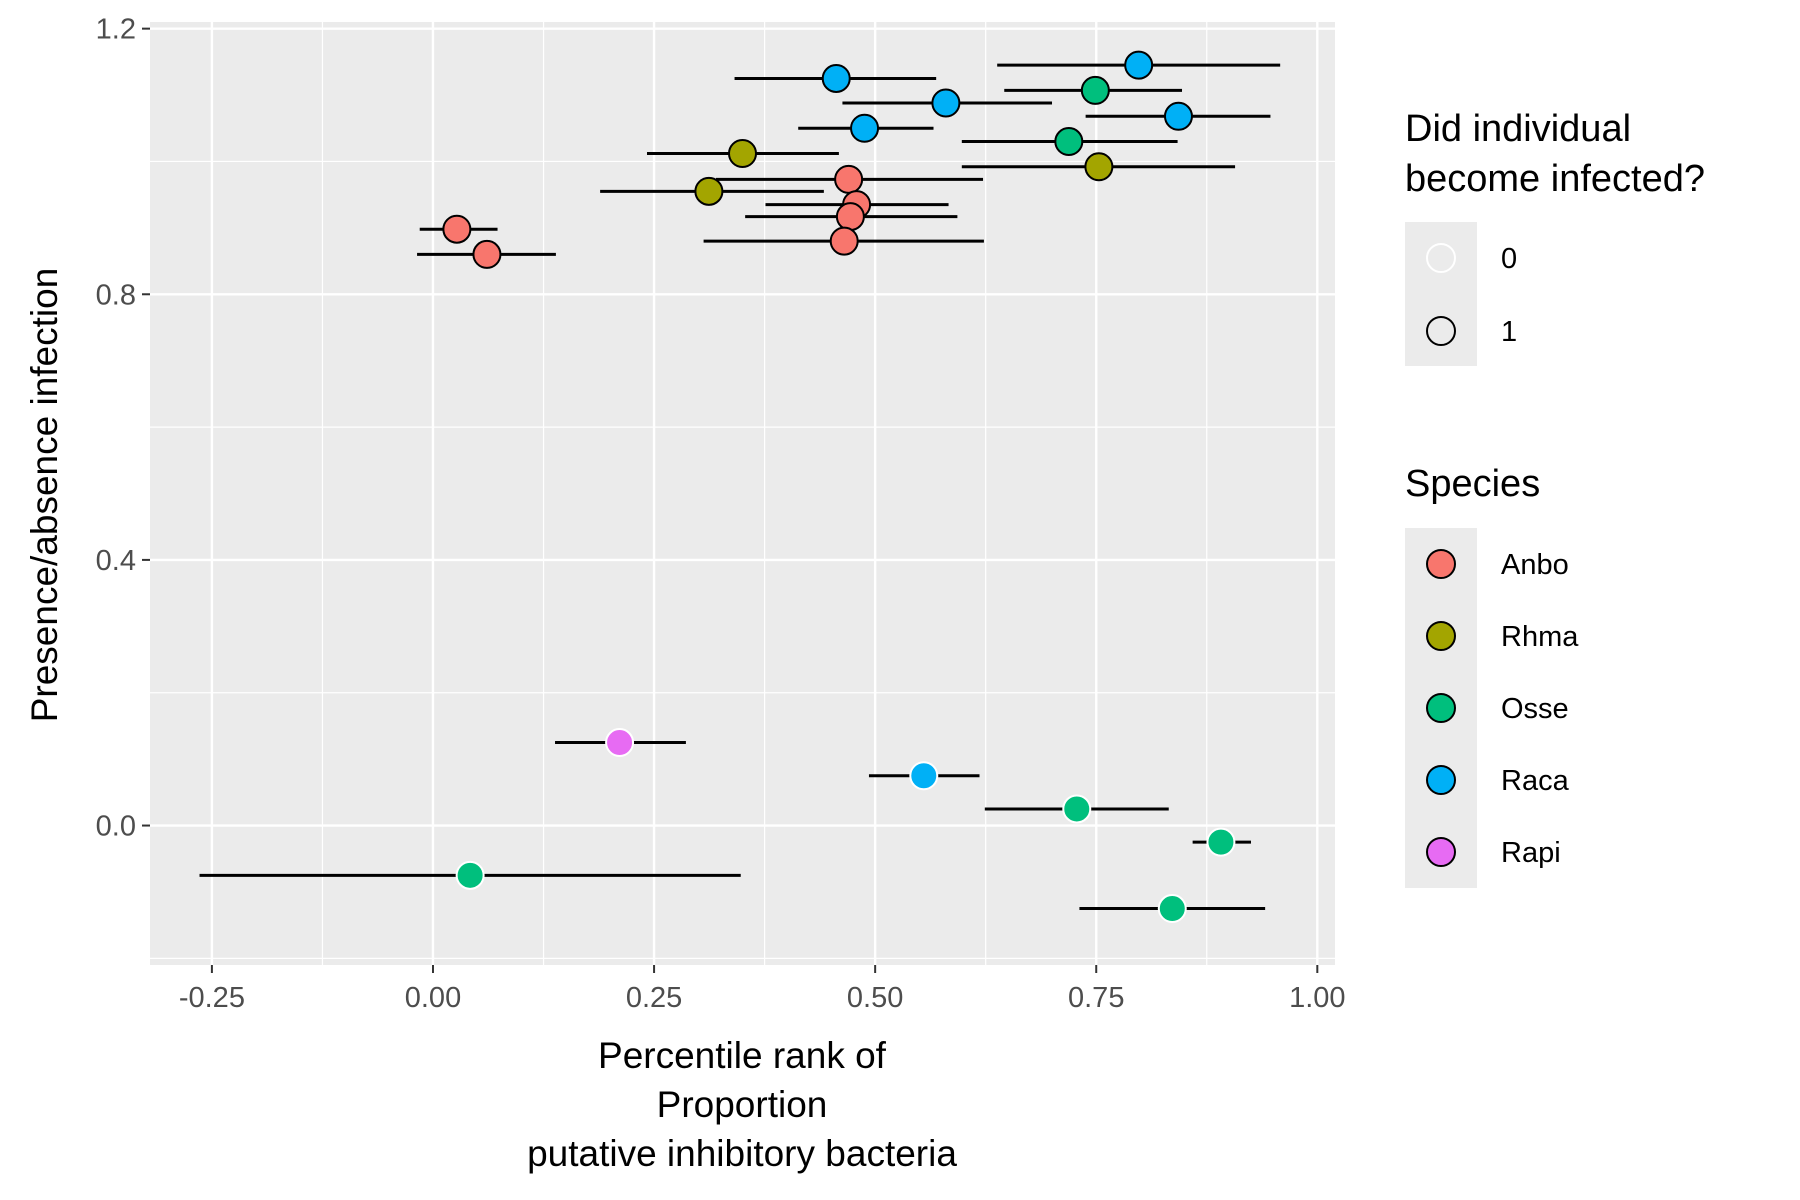  Describe the element at coordinates (116, 30) in the screenshot. I see `y-tick-label: 1.2` at that location.